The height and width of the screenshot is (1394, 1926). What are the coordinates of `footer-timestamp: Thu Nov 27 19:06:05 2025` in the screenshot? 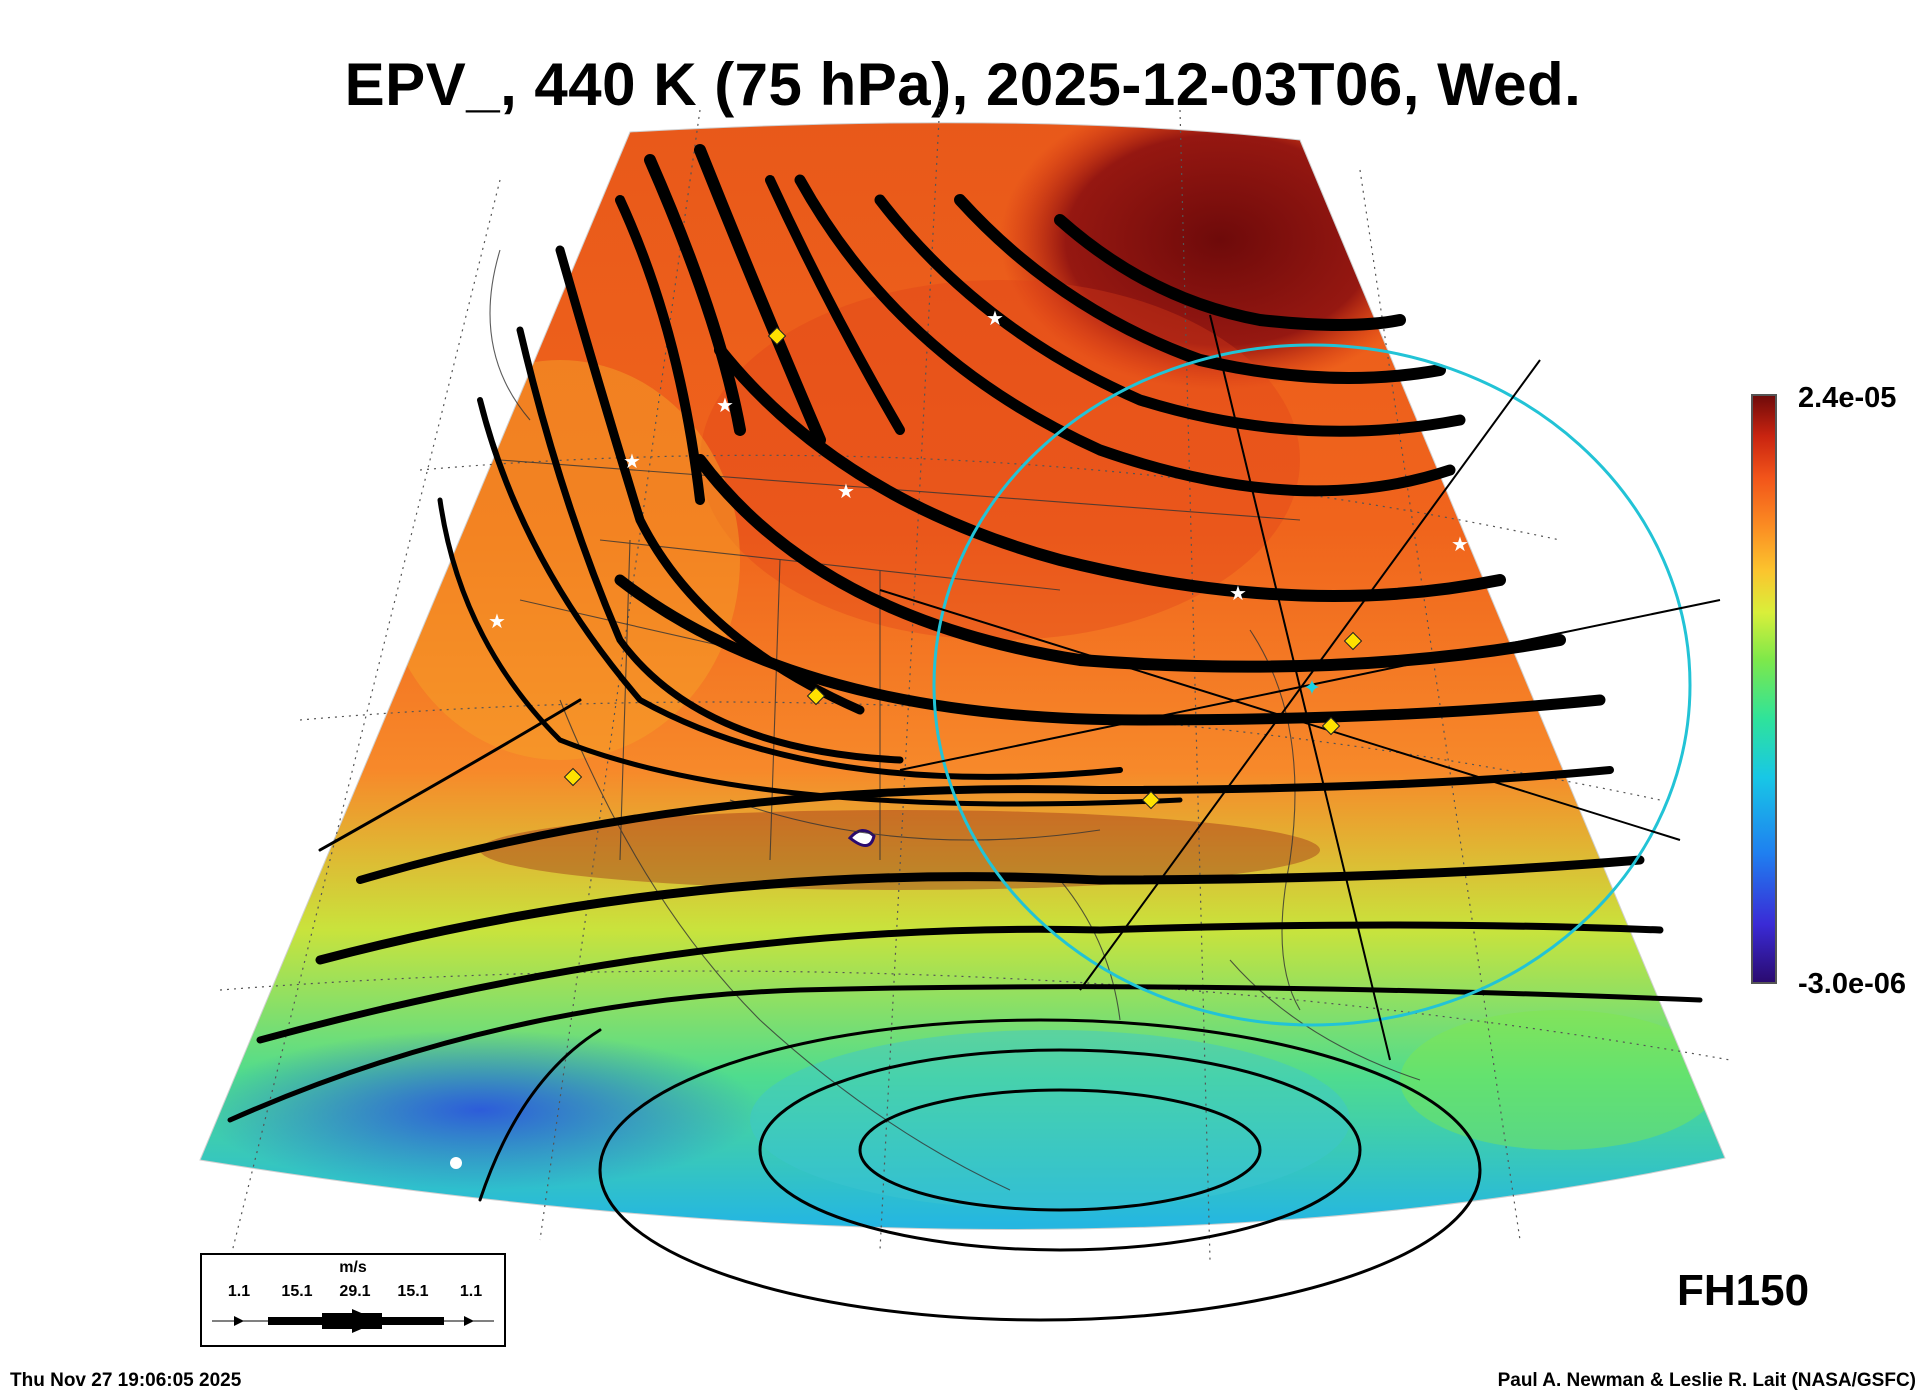 It's located at (126, 1380).